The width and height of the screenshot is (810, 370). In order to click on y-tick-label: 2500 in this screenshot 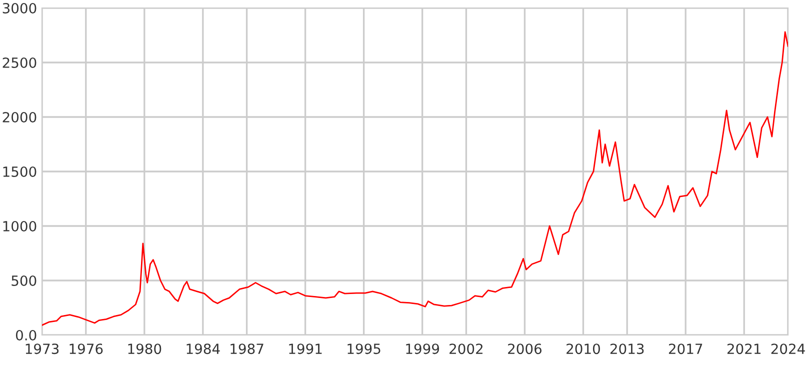, I will do `click(19, 62)`.